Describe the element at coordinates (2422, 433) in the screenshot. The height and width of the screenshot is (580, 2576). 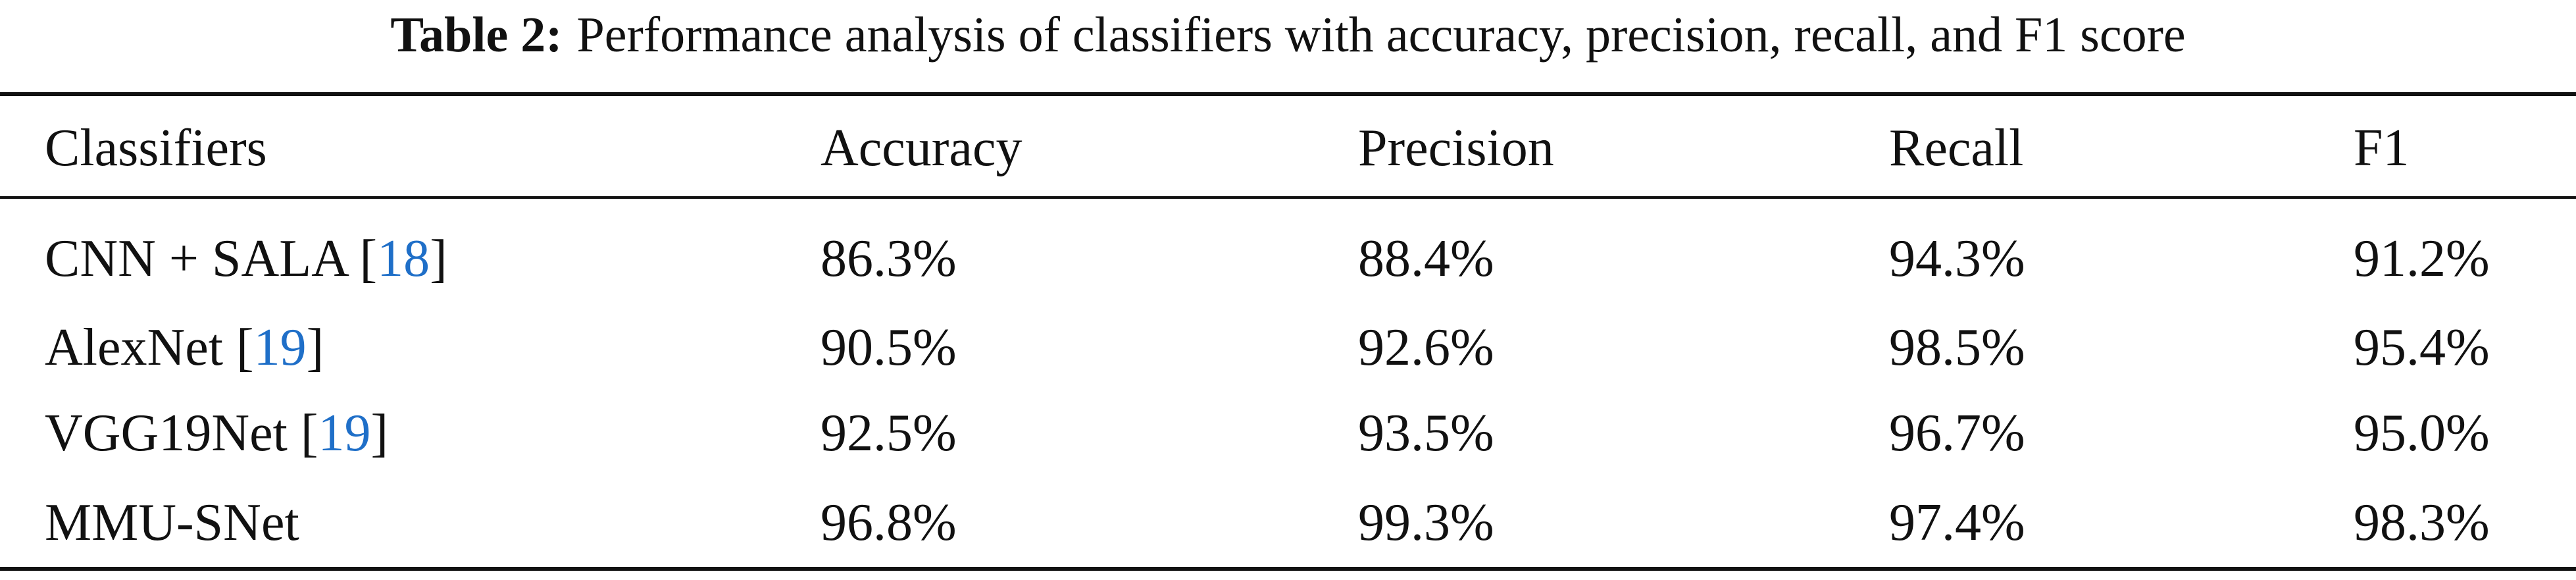
I see `metric-cell: 95.0%` at that location.